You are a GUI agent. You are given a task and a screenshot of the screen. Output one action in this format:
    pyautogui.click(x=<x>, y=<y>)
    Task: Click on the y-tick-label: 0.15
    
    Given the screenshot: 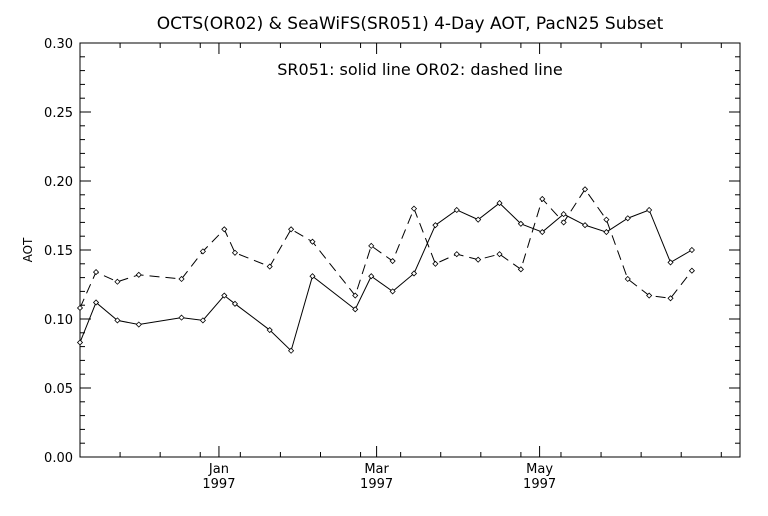 What is the action you would take?
    pyautogui.click(x=58, y=251)
    